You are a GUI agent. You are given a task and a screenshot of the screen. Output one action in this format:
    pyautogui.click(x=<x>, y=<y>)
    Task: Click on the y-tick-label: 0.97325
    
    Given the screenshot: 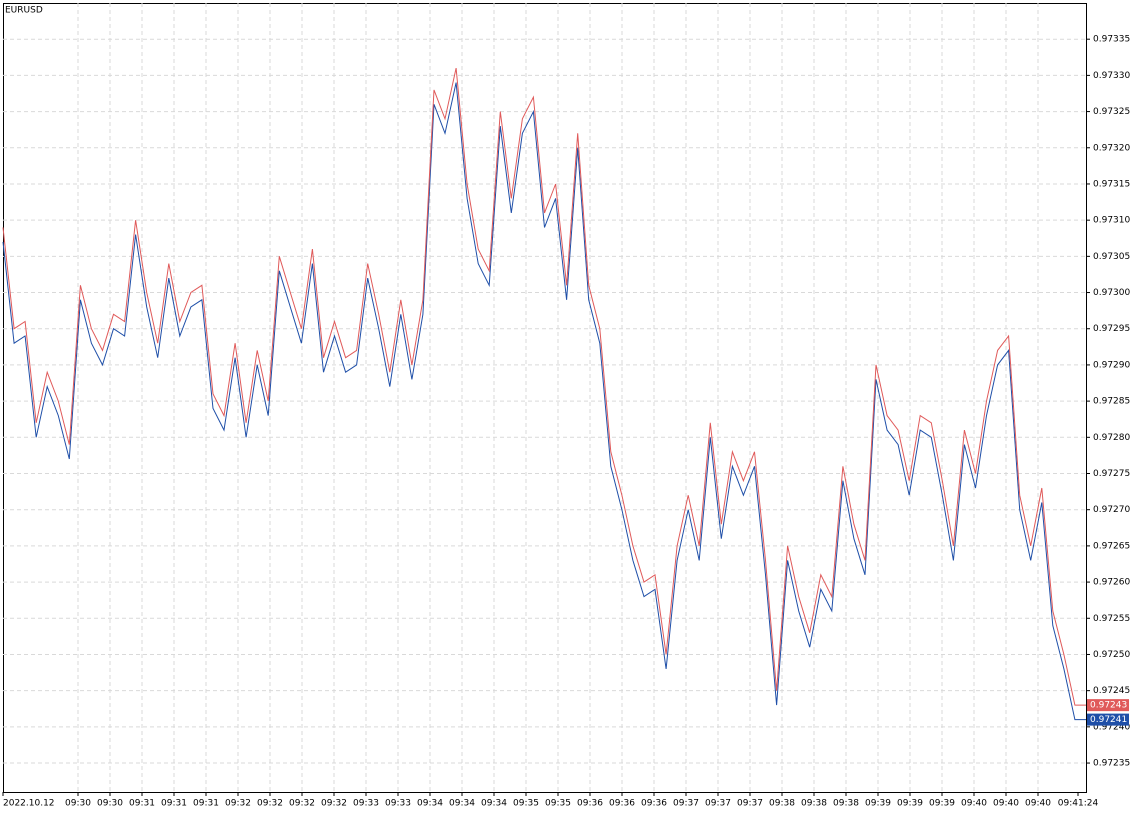 What is the action you would take?
    pyautogui.click(x=1111, y=112)
    